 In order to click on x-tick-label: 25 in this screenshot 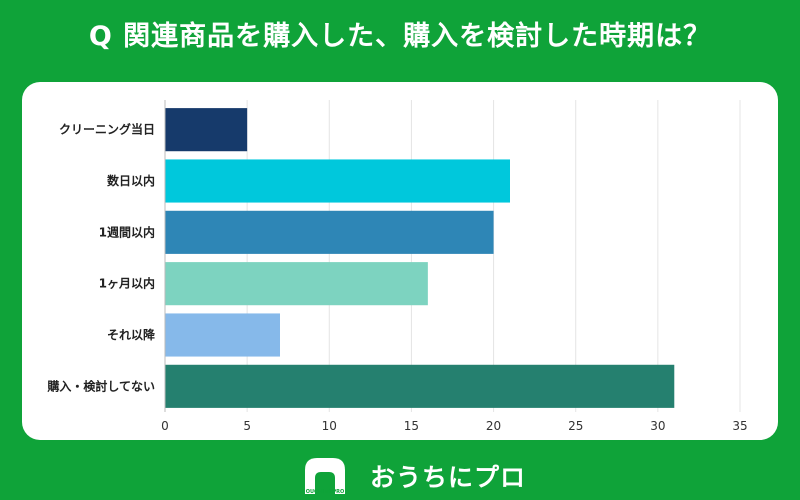, I will do `click(575, 426)`.